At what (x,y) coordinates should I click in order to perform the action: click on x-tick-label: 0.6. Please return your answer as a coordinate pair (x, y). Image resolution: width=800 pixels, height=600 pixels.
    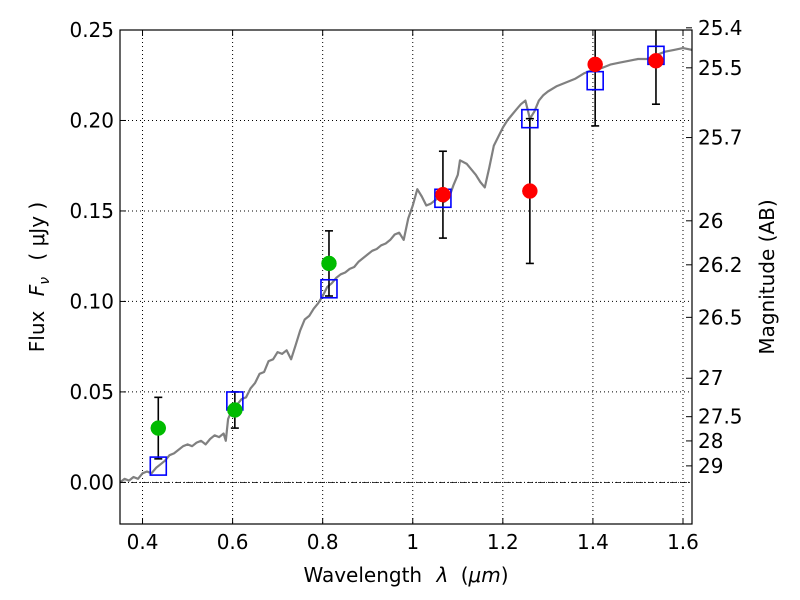
    Looking at the image, I should click on (233, 542).